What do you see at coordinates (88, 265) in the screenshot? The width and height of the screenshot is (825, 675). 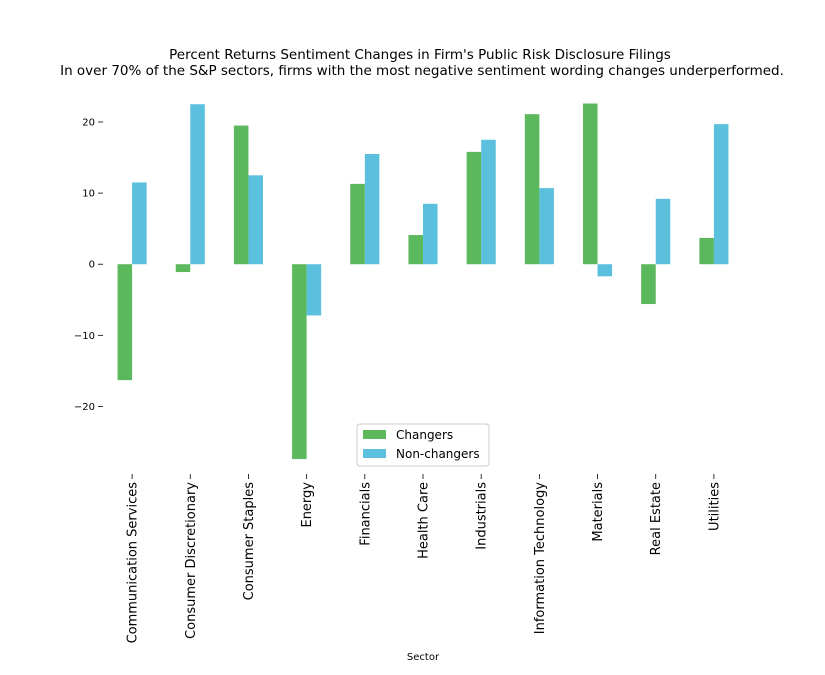 I see `y-axis: −20 −10 0 10 20` at bounding box center [88, 265].